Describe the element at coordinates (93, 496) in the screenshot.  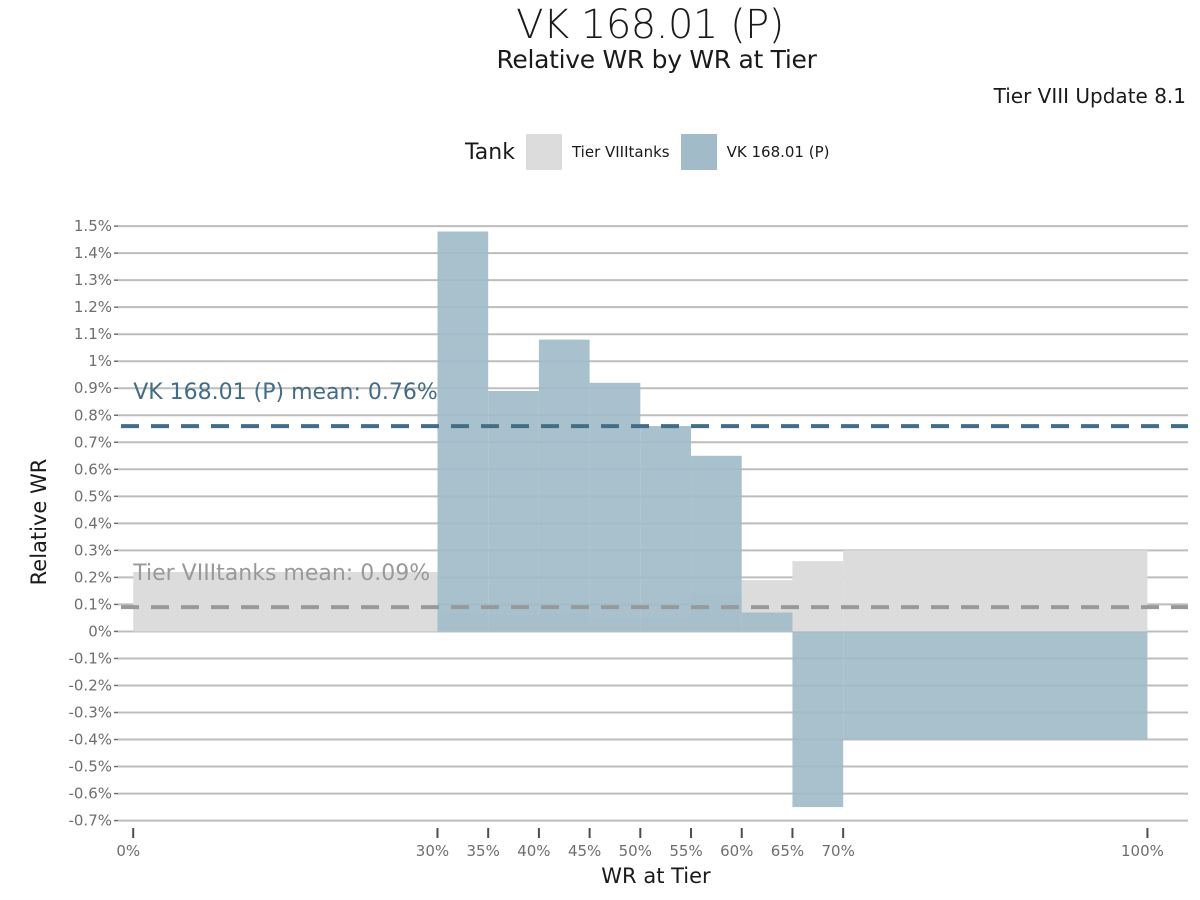
I see `y-tick-label: 0.5%` at that location.